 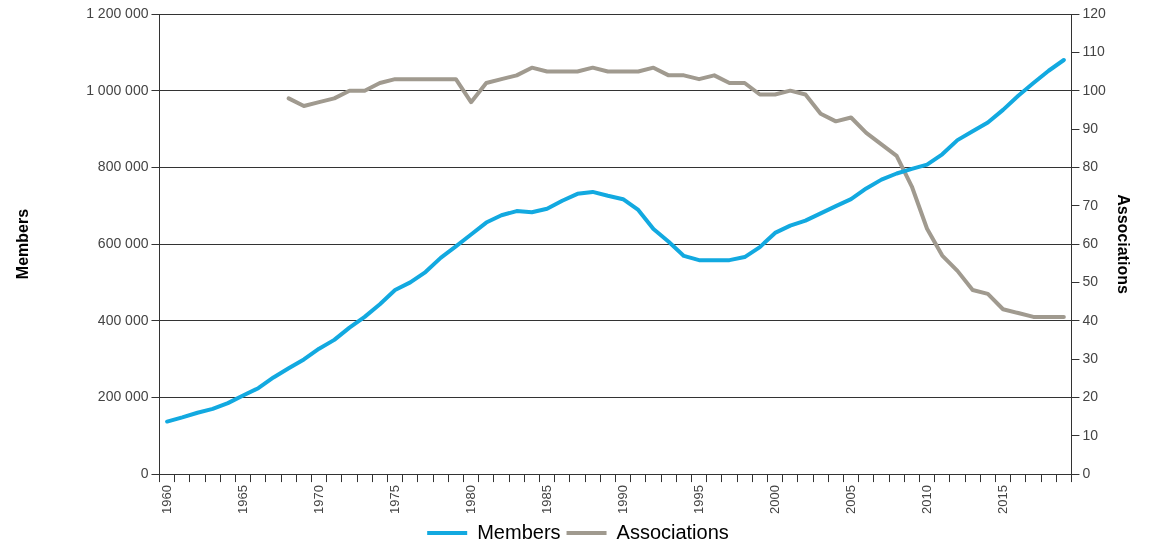 I want to click on x-tick-label: 1970, so click(x=318, y=499).